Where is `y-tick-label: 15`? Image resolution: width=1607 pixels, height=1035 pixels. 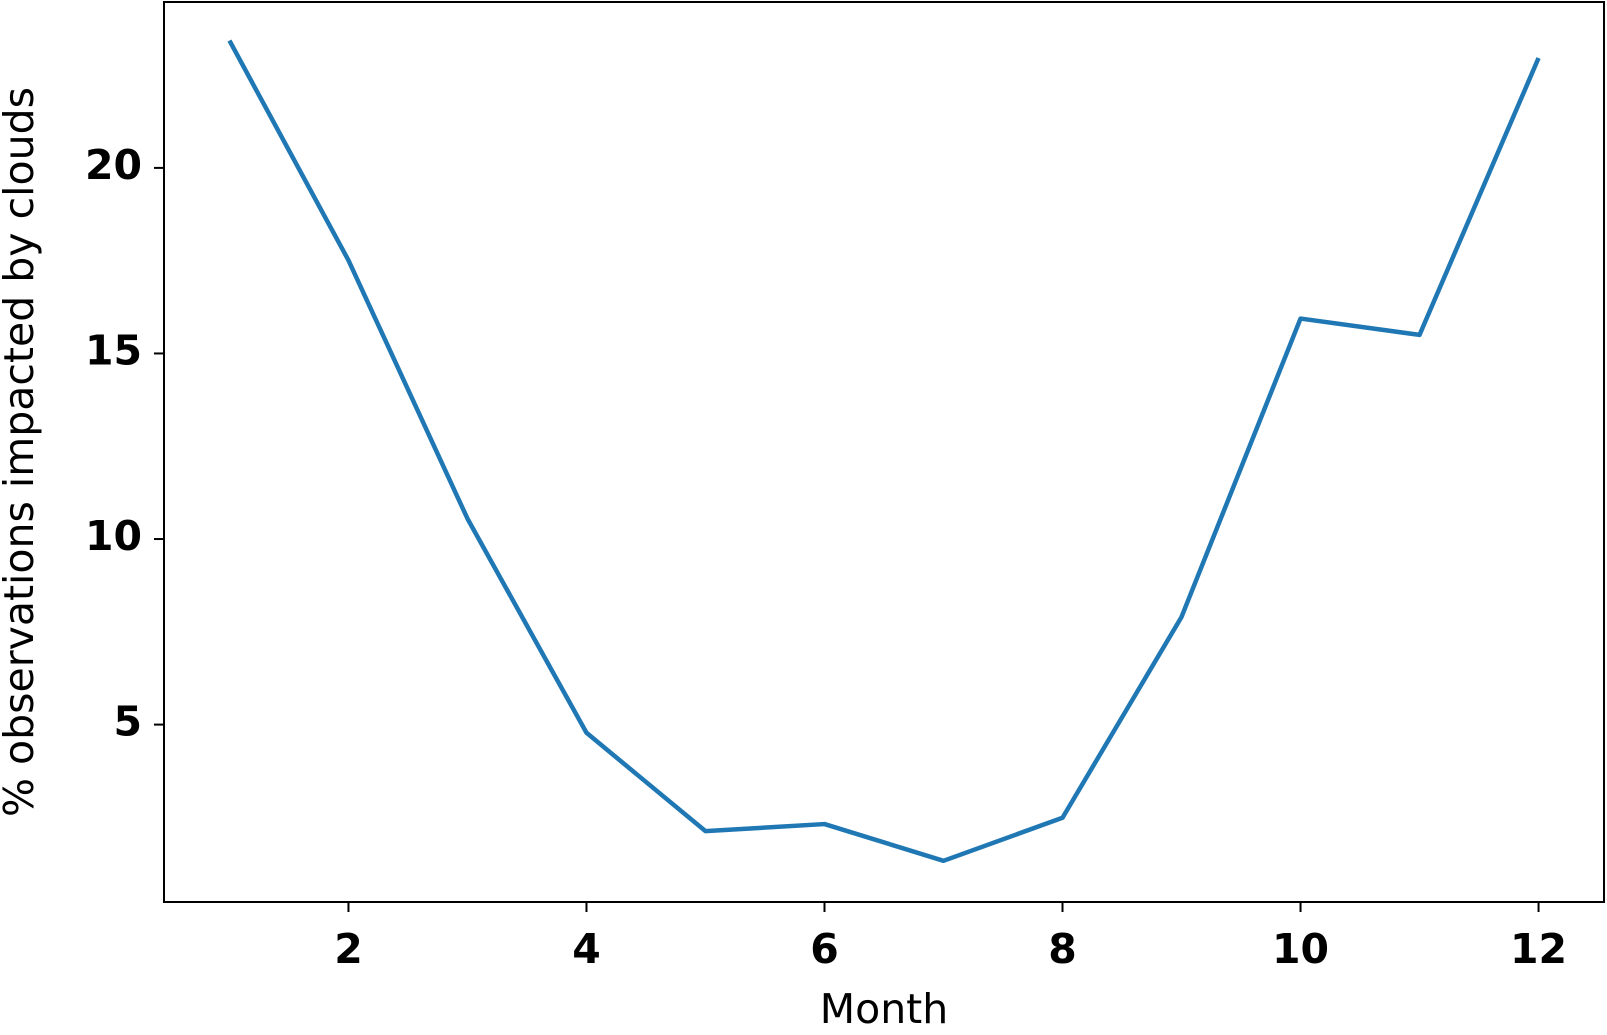
y-tick-label: 15 is located at coordinates (113, 350).